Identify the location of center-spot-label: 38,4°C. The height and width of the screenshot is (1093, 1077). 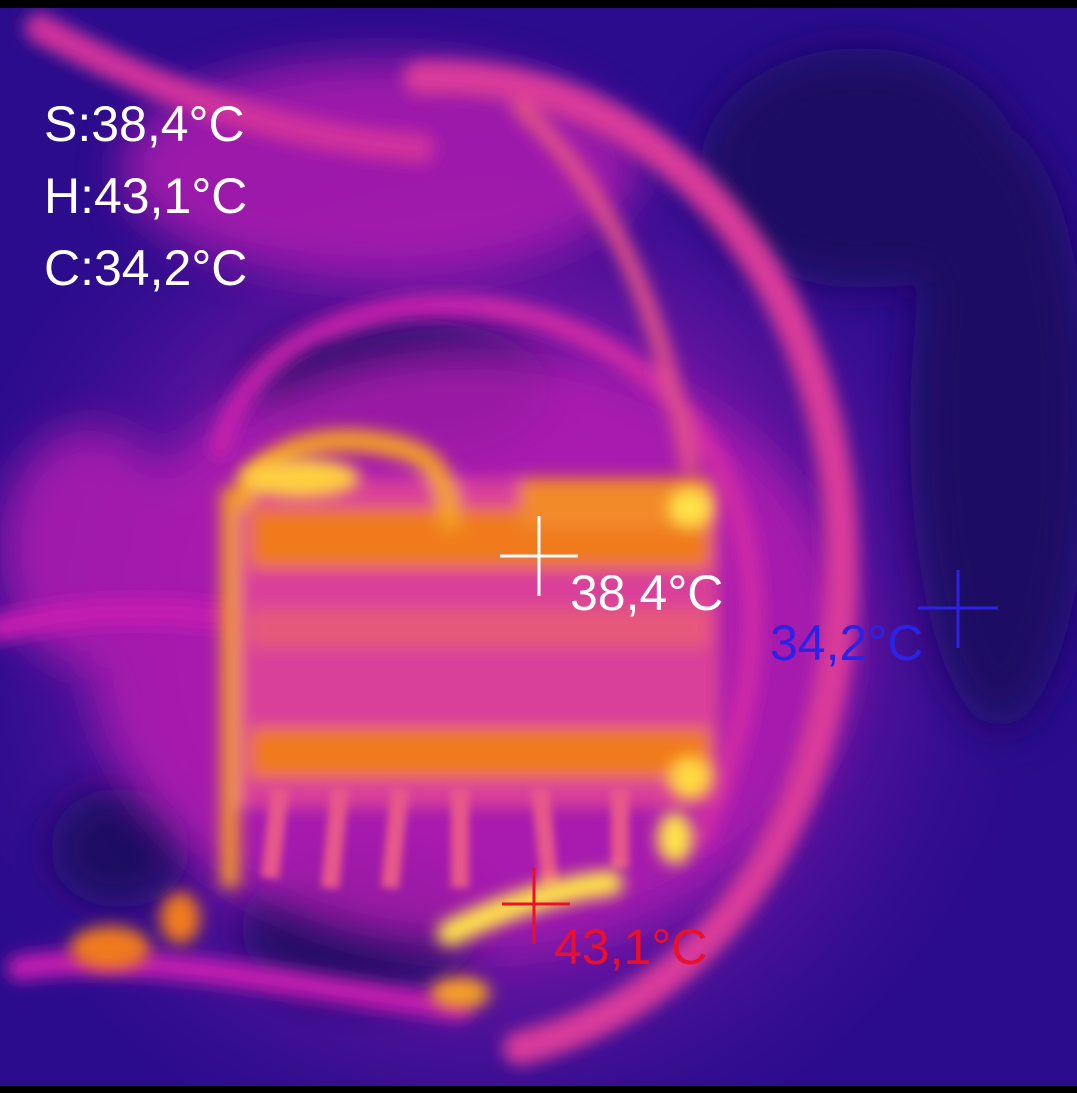
(647, 593).